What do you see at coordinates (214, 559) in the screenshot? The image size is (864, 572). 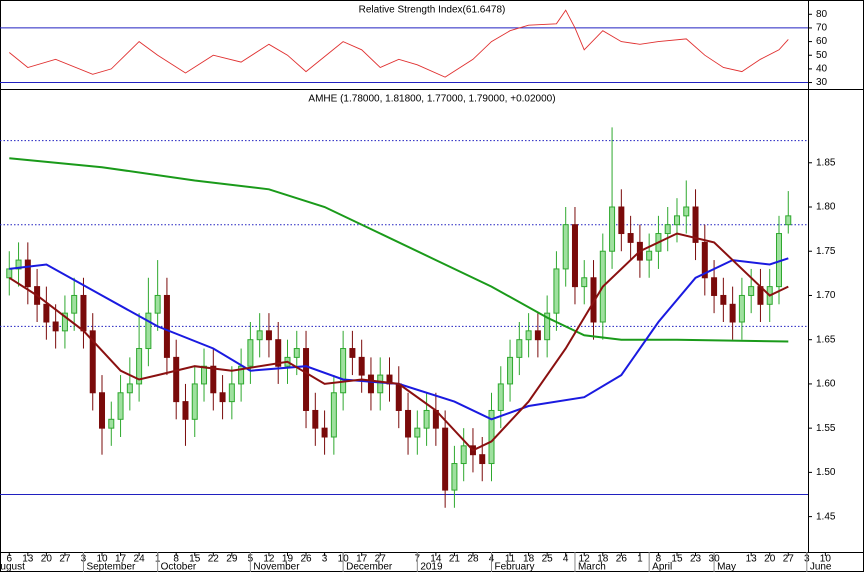 I see `x-tick-label: 22` at bounding box center [214, 559].